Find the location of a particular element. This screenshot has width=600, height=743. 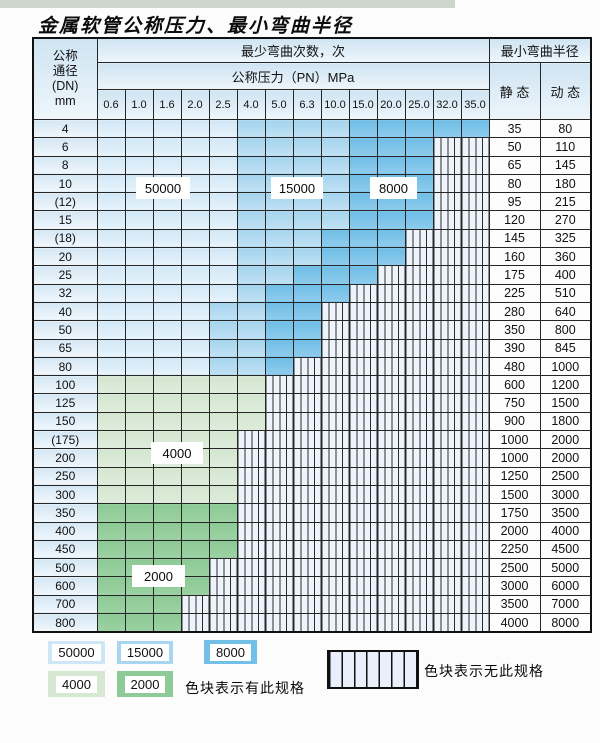

table-row: 300 1500 3000 is located at coordinates (312, 494).